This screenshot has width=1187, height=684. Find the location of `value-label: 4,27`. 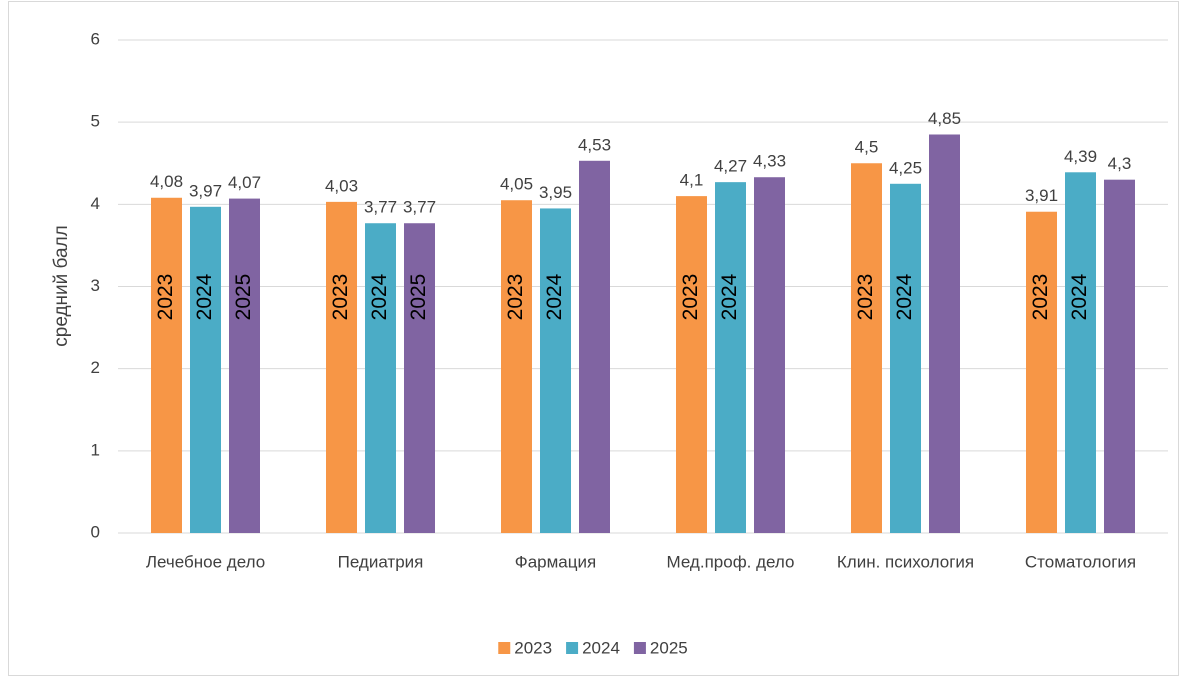

value-label: 4,27 is located at coordinates (730, 166).